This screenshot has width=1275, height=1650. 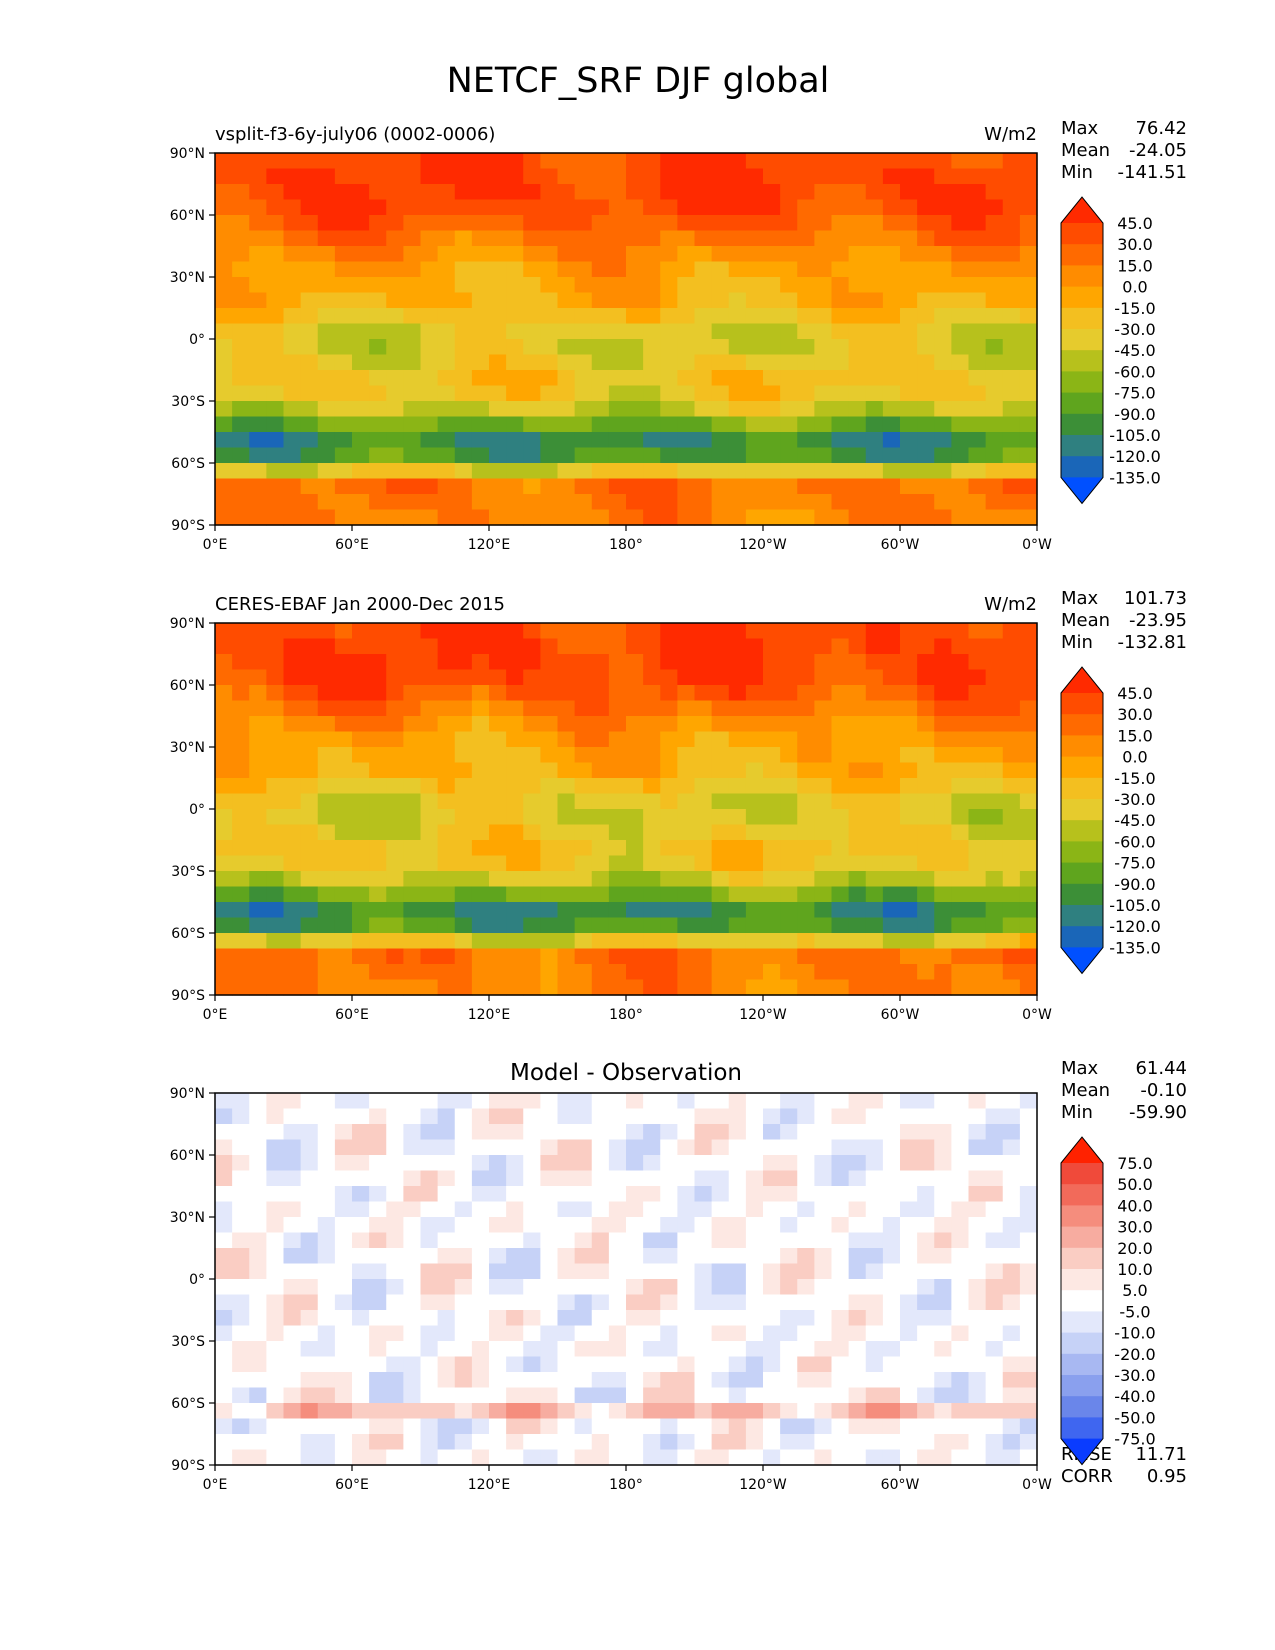 What do you see at coordinates (1135, 926) in the screenshot?
I see `colorbar-label: -120.0` at bounding box center [1135, 926].